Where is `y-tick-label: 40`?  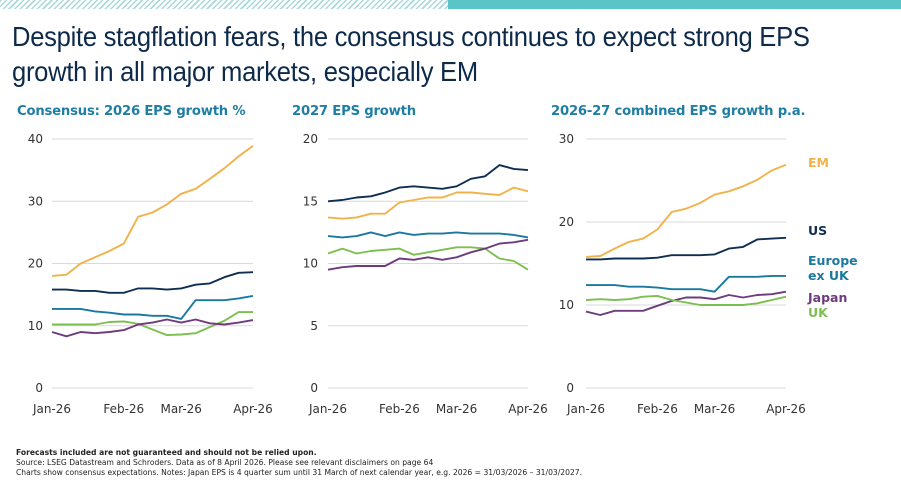
y-tick-label: 40 is located at coordinates (35, 139).